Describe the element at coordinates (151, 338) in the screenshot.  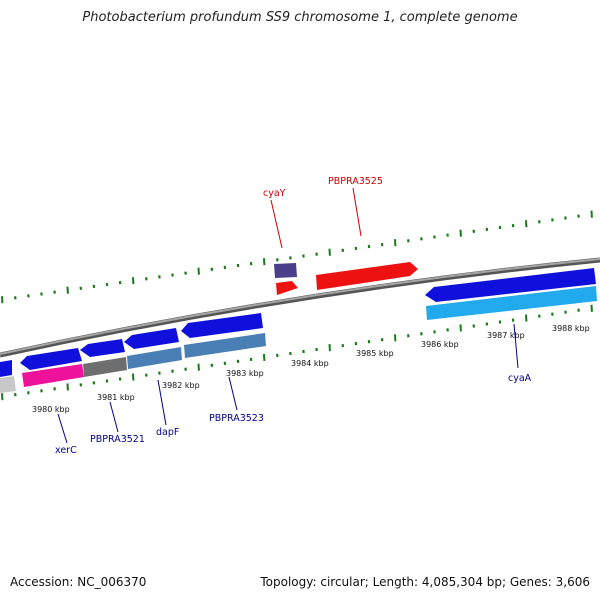
I see `gene-dapF-feature` at that location.